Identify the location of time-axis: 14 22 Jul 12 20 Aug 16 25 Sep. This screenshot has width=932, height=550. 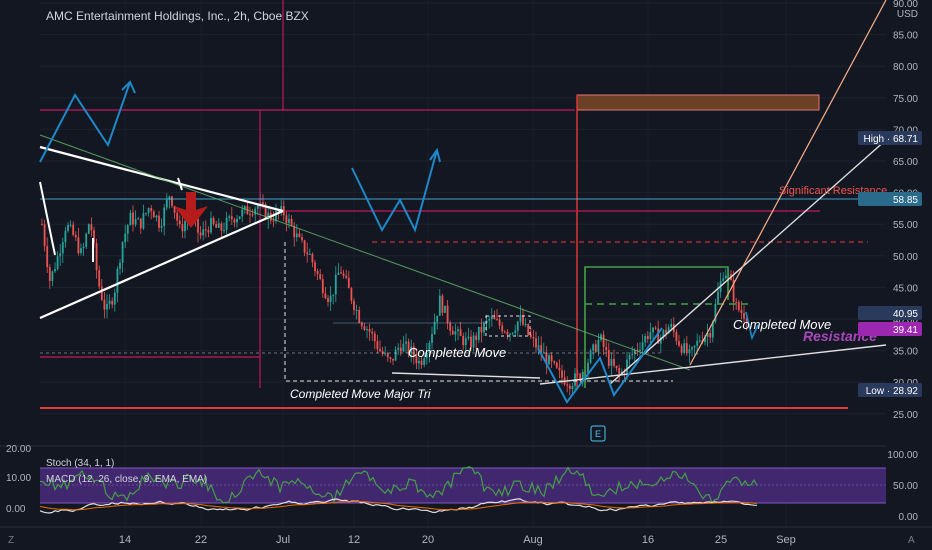
(457, 540).